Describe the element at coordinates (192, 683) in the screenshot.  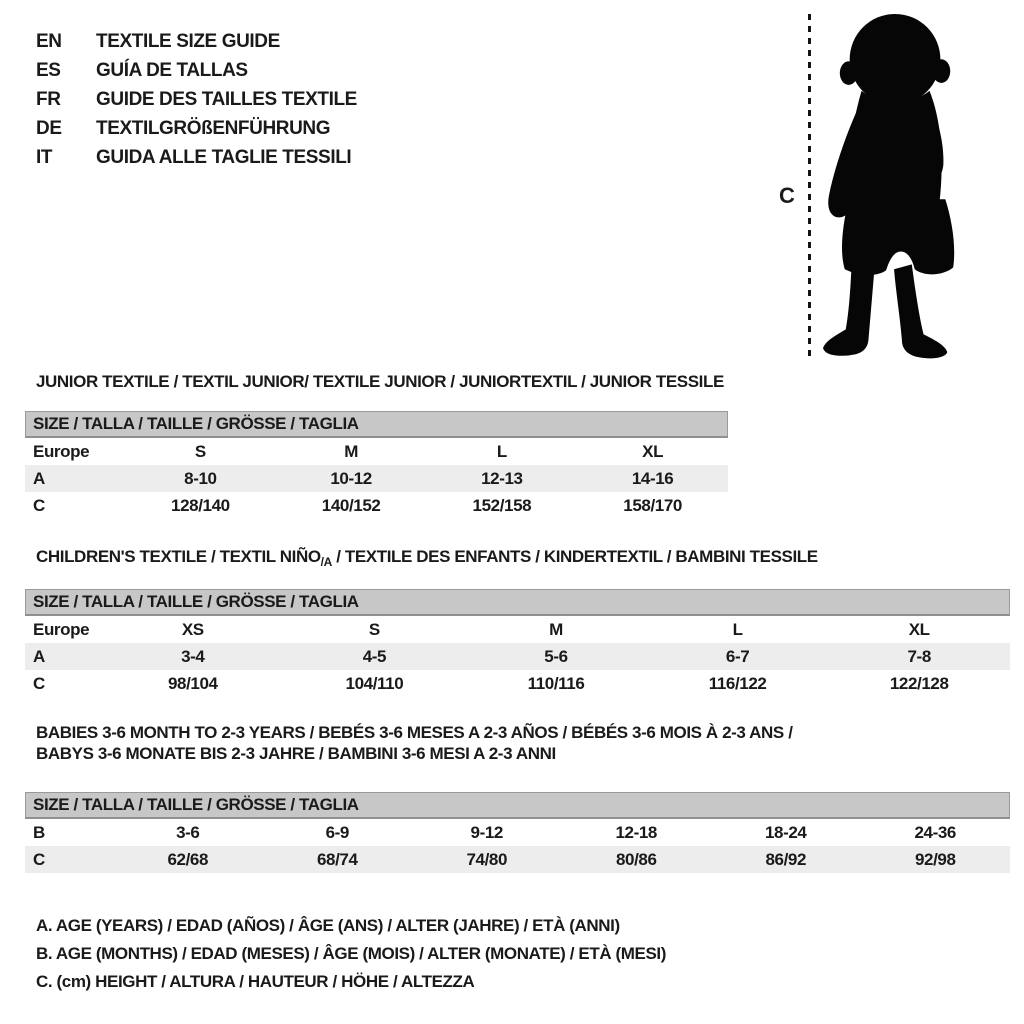
I see `size-value: 98/104` at that location.